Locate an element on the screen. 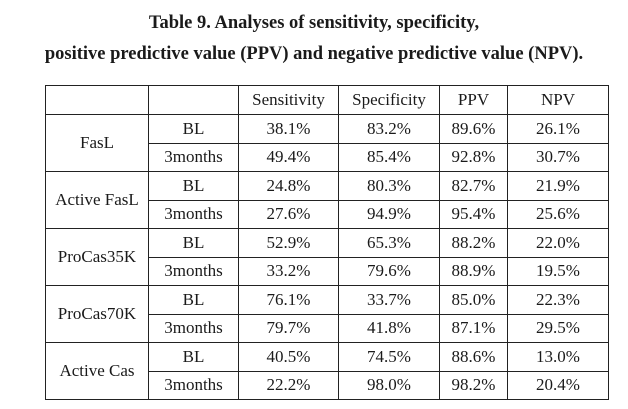  marker-name-cell: FasL is located at coordinates (97, 143).